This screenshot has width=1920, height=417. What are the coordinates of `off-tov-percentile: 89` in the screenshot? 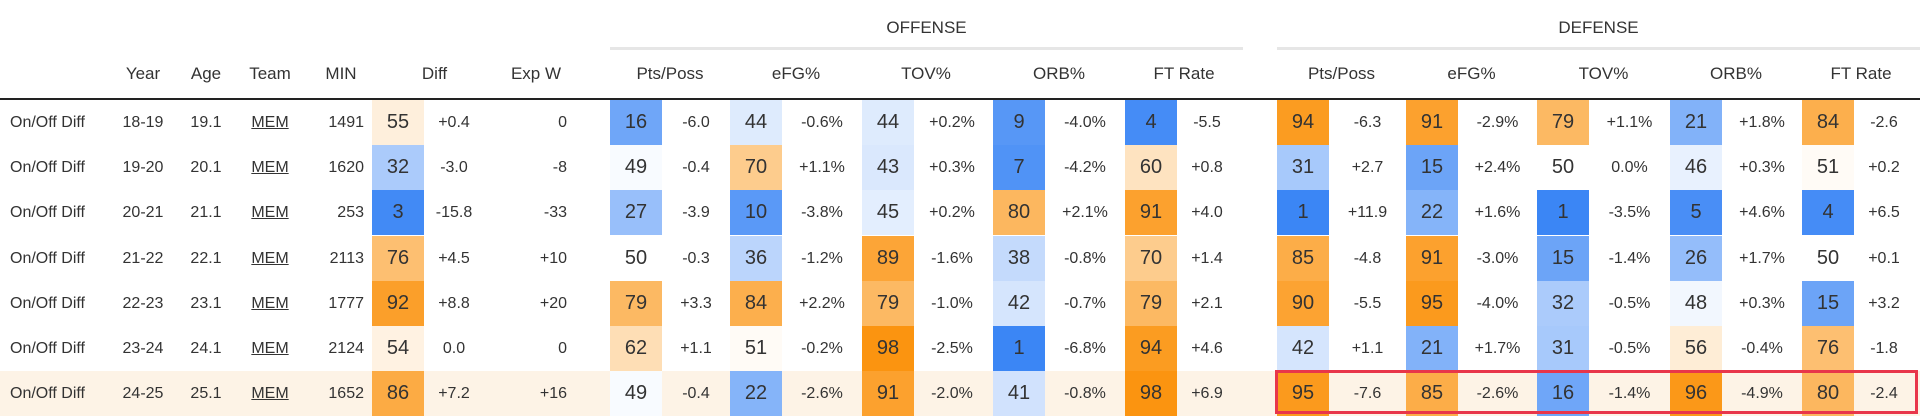 It's located at (888, 258).